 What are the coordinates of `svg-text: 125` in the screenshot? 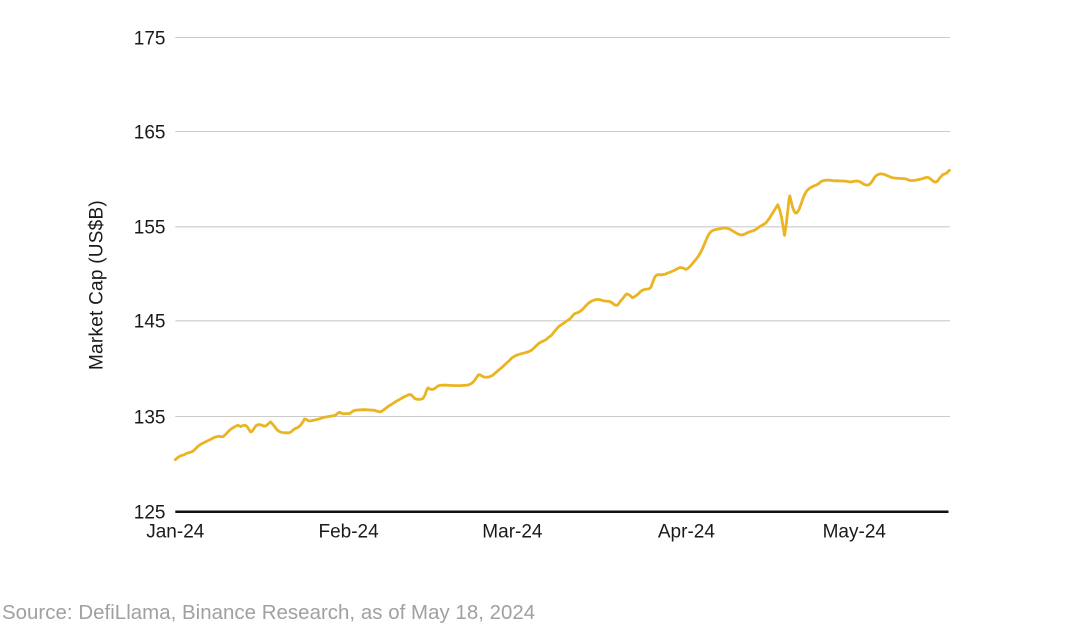 It's located at (150, 513).